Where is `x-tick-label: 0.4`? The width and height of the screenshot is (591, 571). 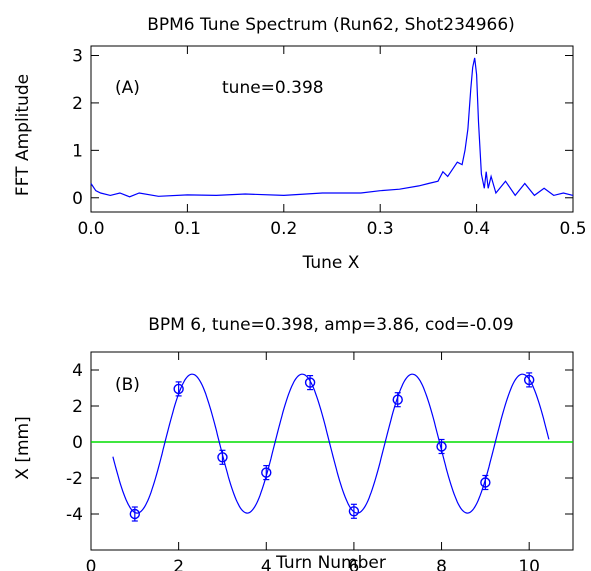
x-tick-label: 0.4 is located at coordinates (476, 229).